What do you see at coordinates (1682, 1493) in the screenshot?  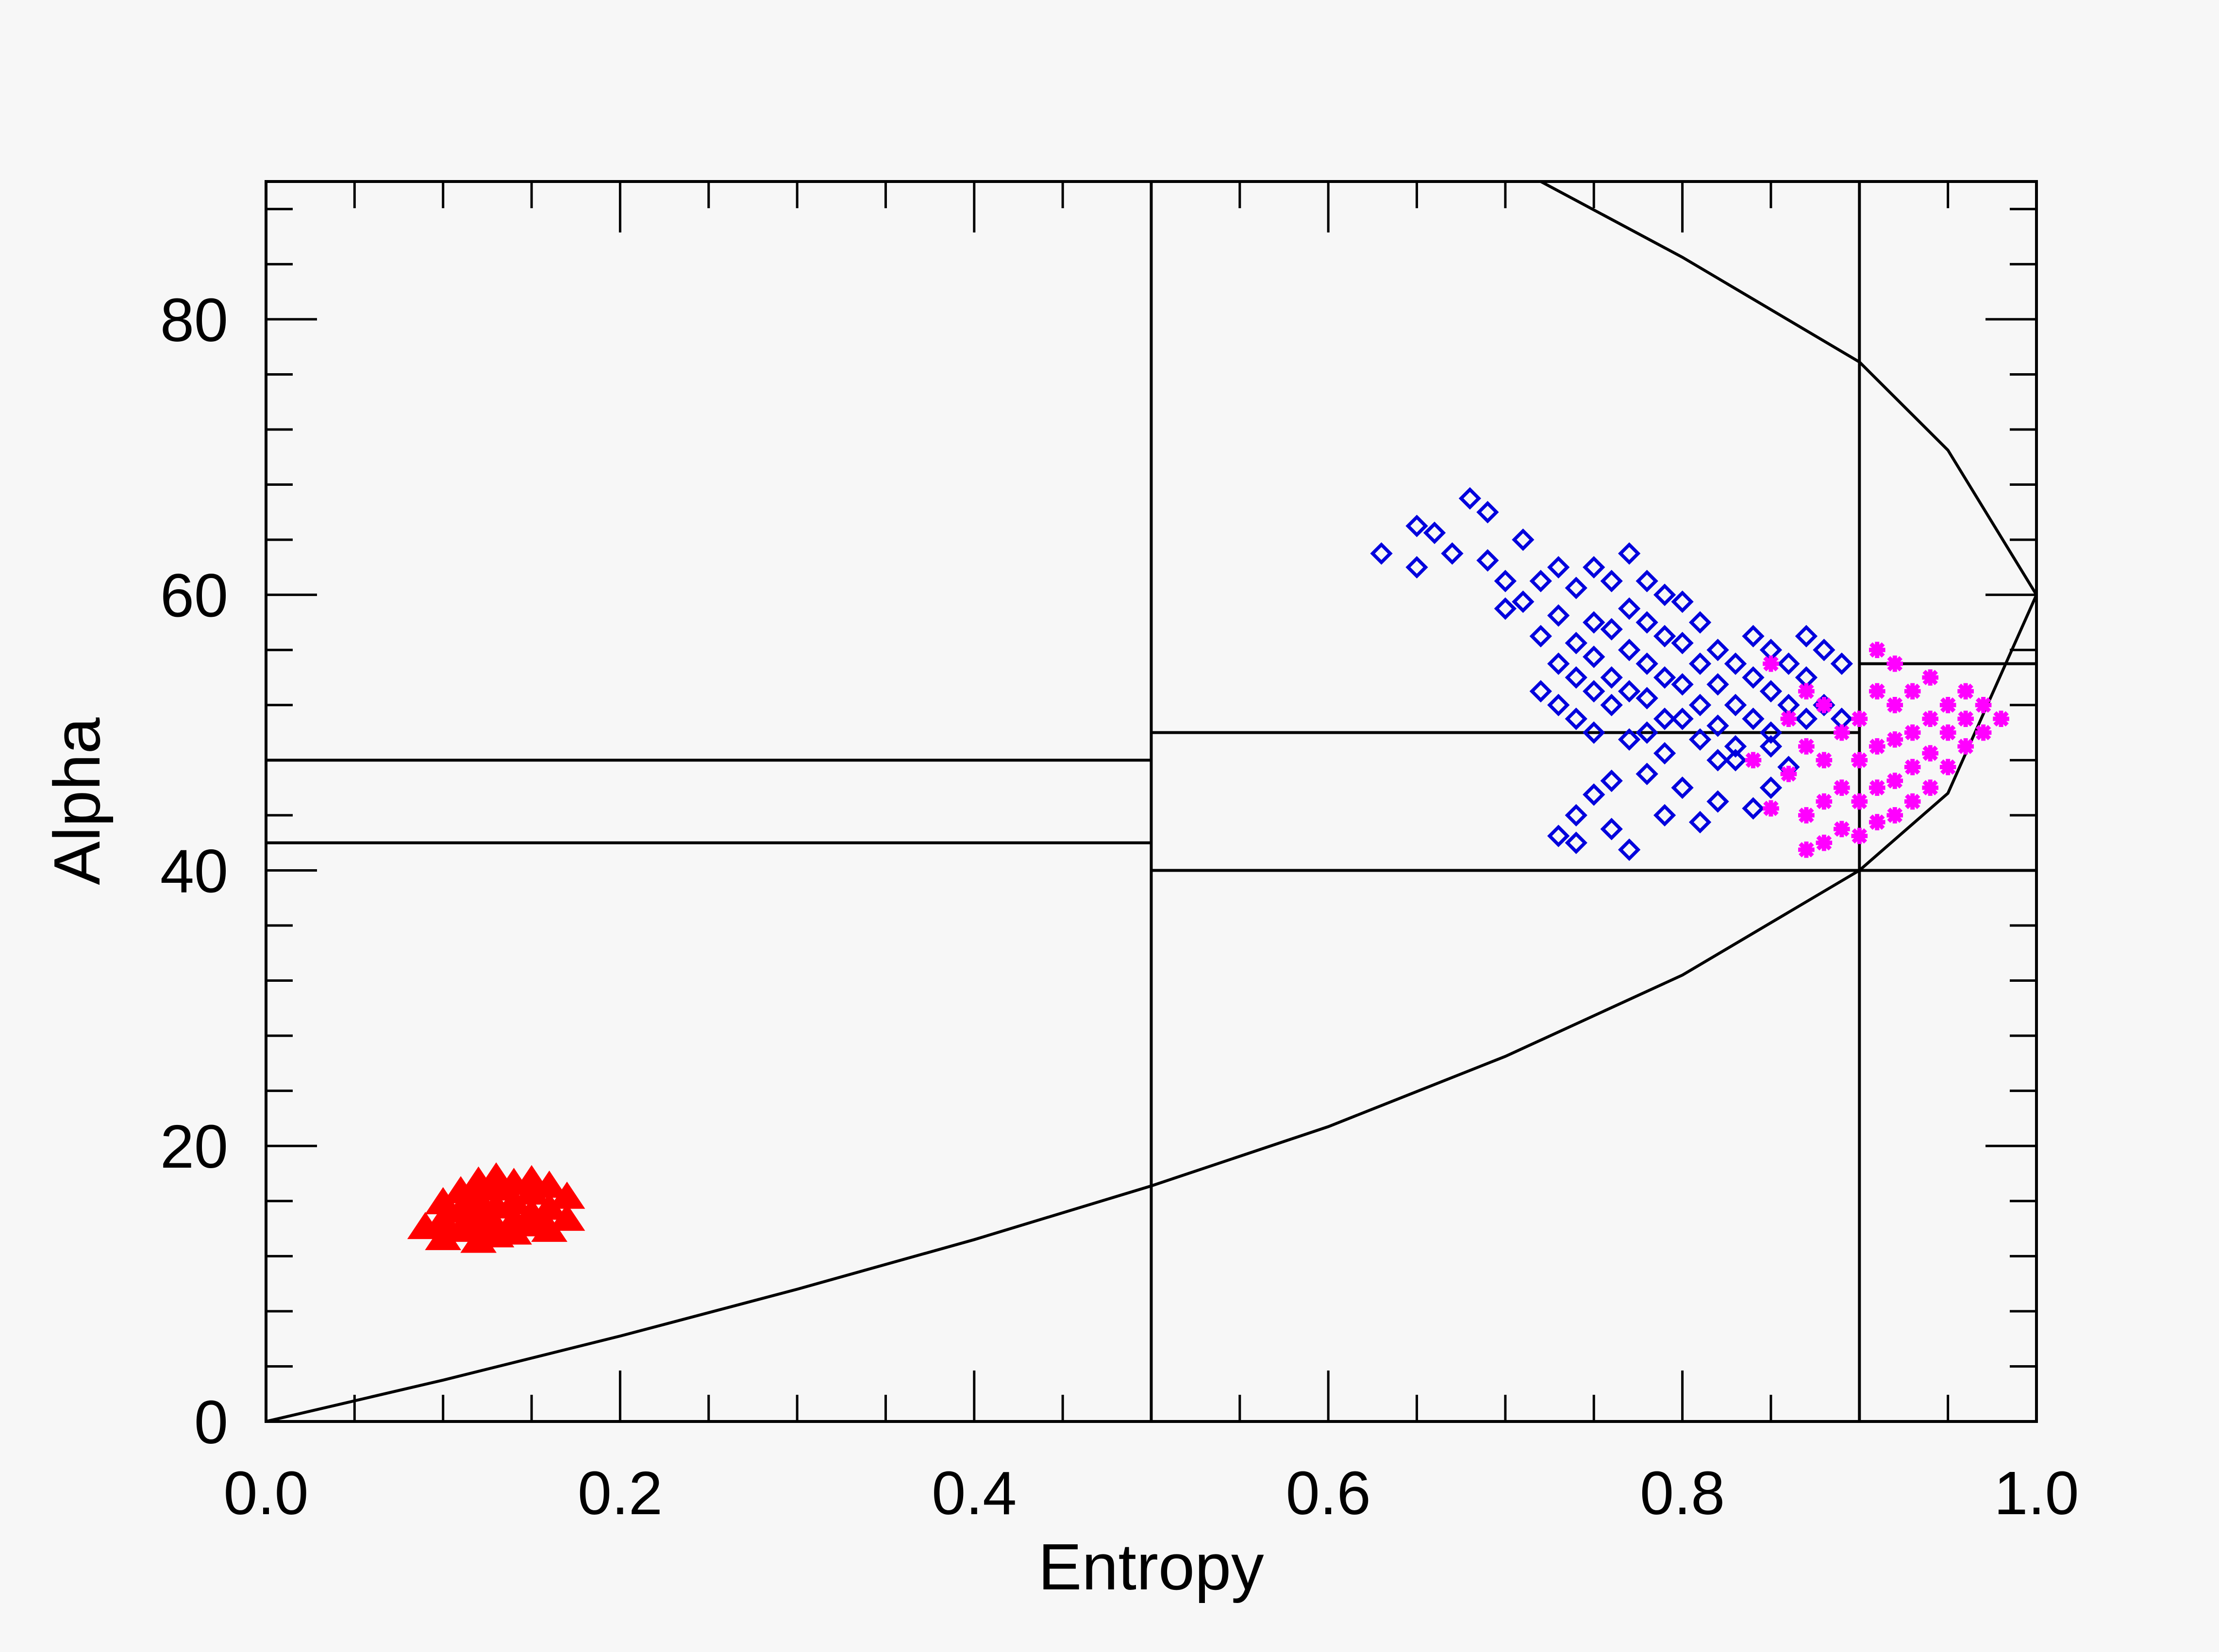 I see `x-tick-label-4: 0.8` at bounding box center [1682, 1493].